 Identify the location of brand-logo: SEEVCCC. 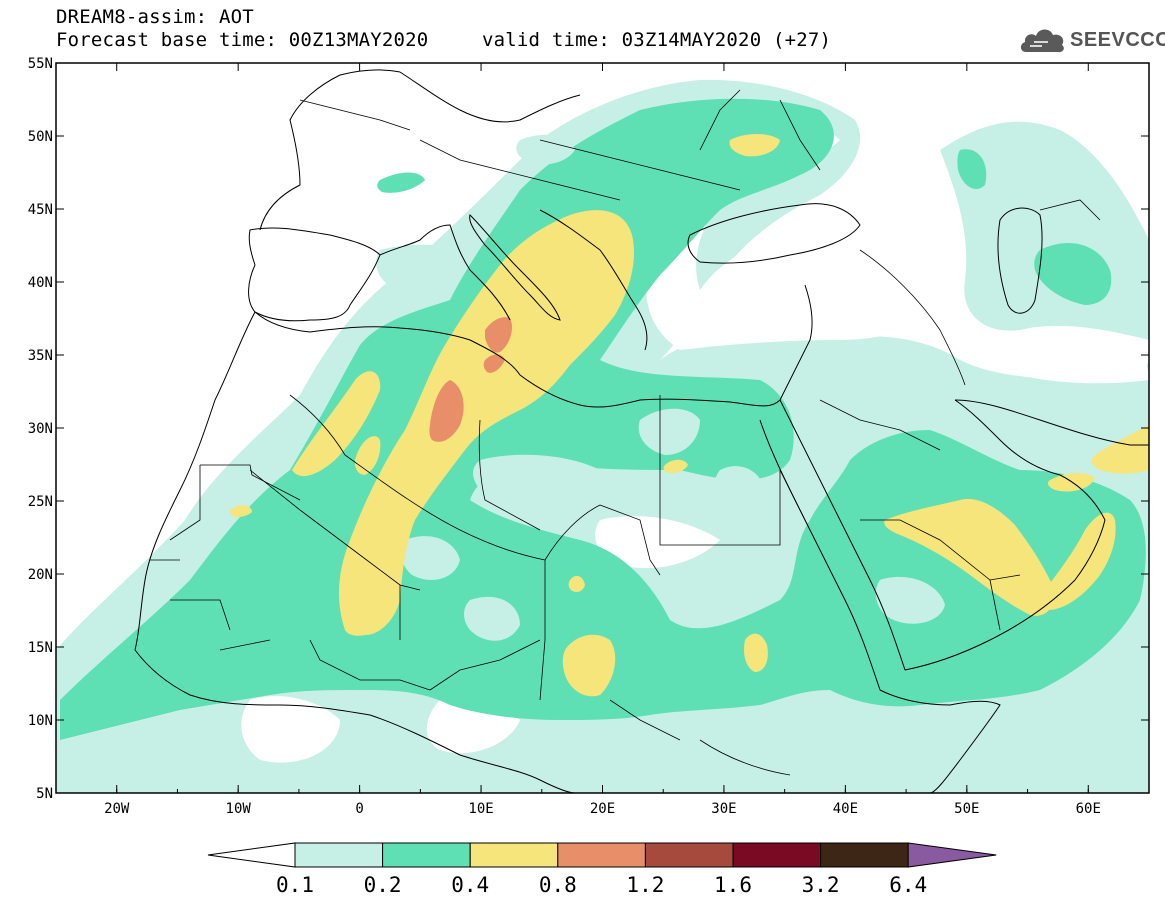
(1091, 41).